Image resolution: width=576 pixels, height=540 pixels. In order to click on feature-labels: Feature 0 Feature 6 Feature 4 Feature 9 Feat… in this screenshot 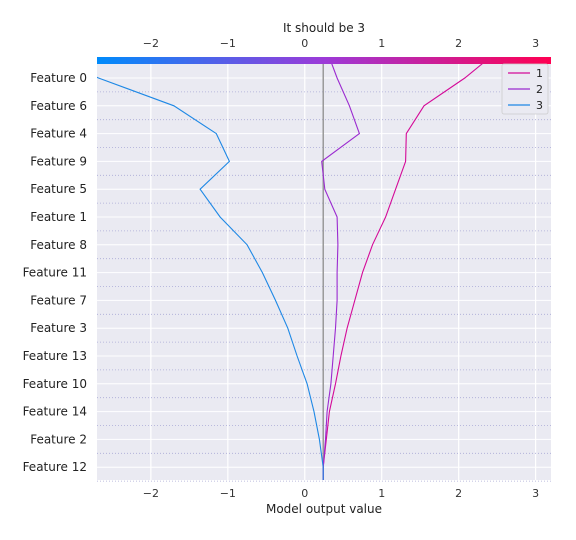, I will do `click(55, 272)`.